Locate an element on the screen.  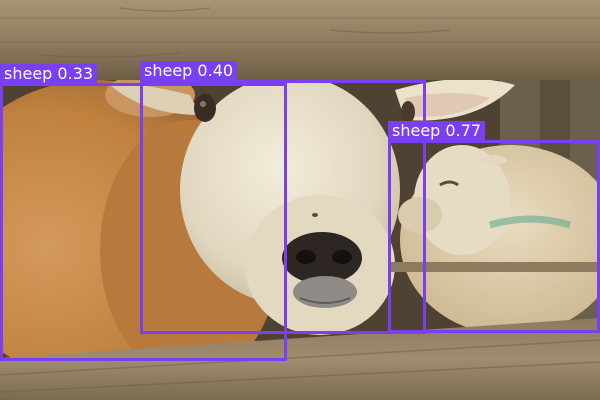
detection-label: sheep 0.40 is located at coordinates (189, 71).